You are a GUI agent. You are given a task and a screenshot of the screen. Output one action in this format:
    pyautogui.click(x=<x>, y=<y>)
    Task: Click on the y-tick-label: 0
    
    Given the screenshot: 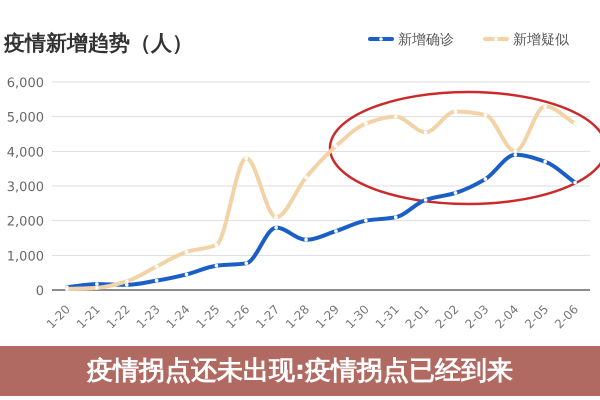 What is the action you would take?
    pyautogui.click(x=40, y=291)
    